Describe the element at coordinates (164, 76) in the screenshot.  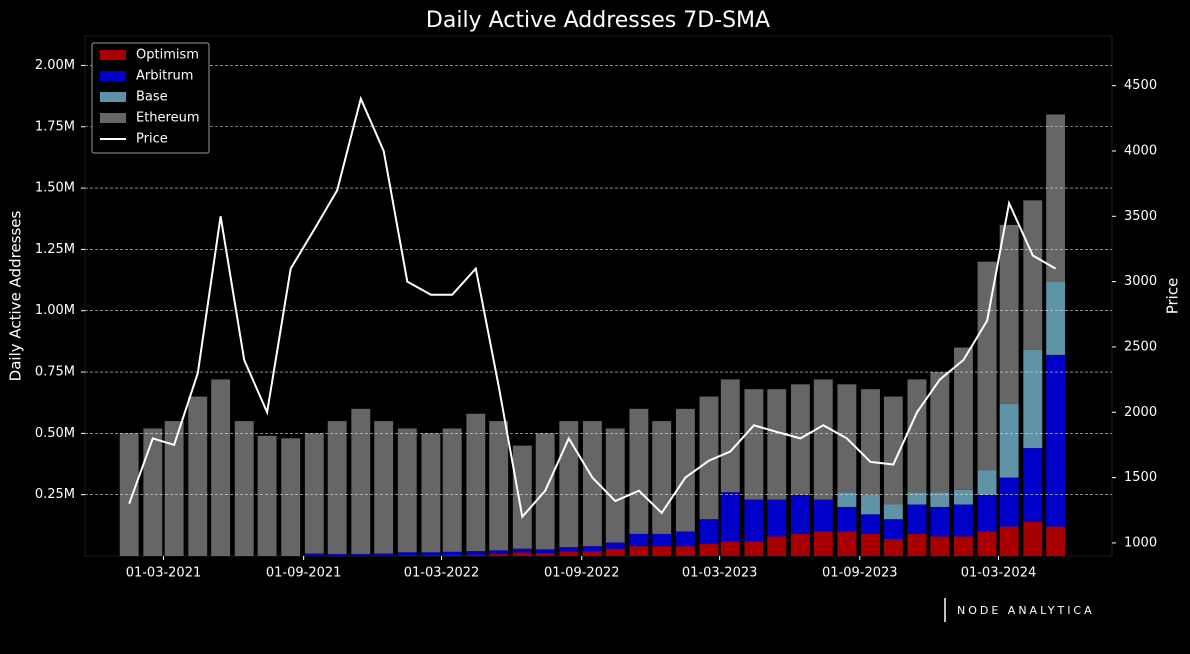
I see `legend-label: Arbitrum` at that location.